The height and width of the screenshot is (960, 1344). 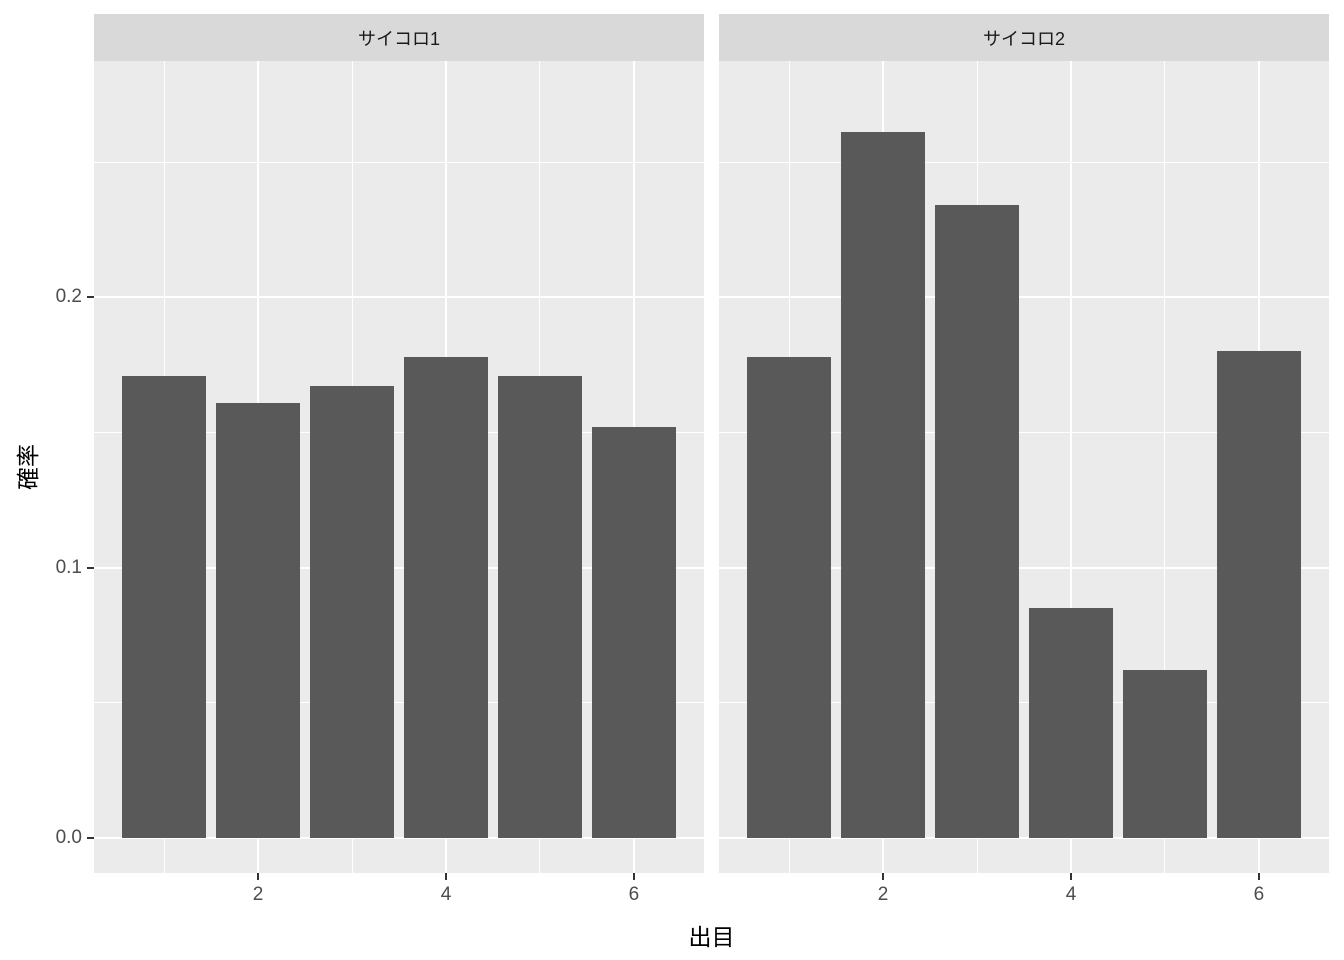 What do you see at coordinates (977, 521) in the screenshot?
I see `bar-サイコロ2-3` at bounding box center [977, 521].